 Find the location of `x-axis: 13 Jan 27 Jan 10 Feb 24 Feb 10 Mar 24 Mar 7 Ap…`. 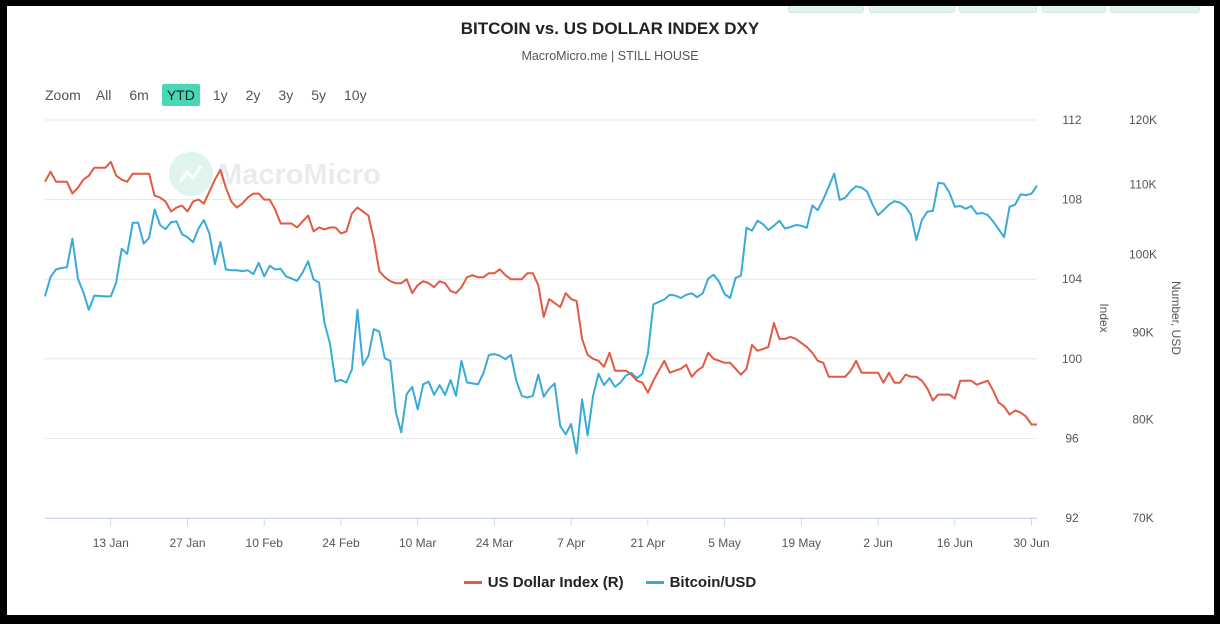

x-axis: 13 Jan 27 Jan 10 Feb 24 Feb 10 Mar 24 Mar 7 Ap… is located at coordinates (547, 534).